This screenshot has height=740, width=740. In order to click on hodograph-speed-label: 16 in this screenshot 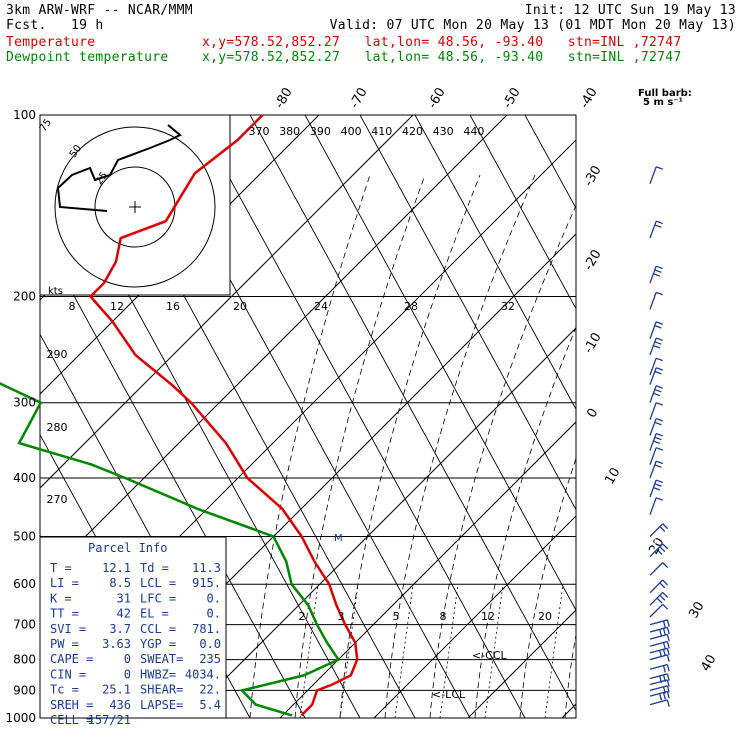, I will do `click(173, 306)`.